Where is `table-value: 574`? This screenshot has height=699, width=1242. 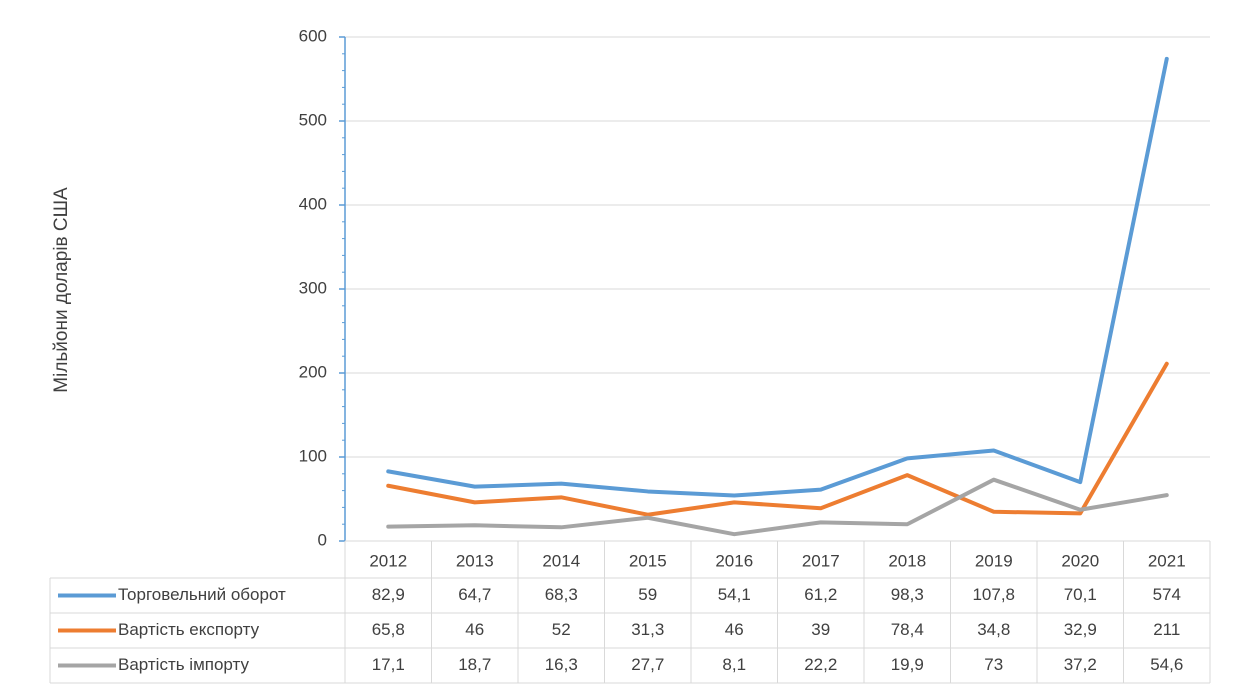 table-value: 574 is located at coordinates (1167, 594).